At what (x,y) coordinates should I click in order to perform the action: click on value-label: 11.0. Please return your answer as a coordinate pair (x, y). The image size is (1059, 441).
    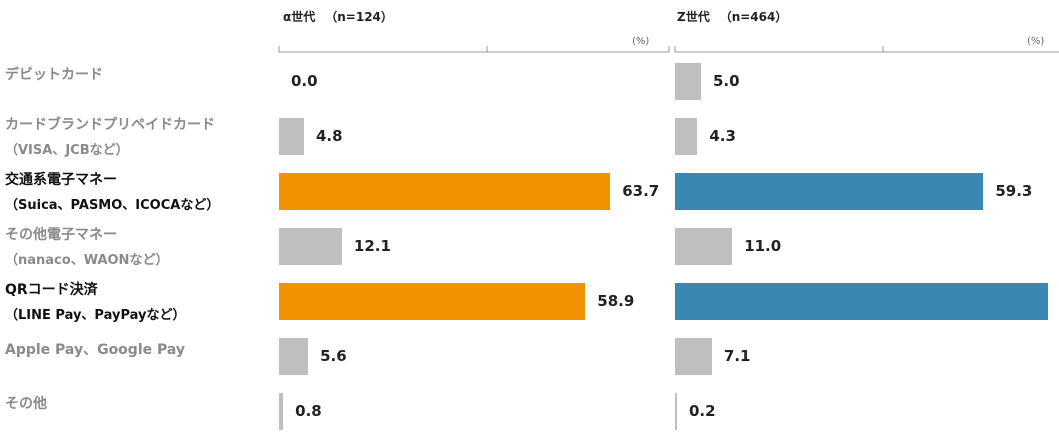
    Looking at the image, I should click on (763, 246).